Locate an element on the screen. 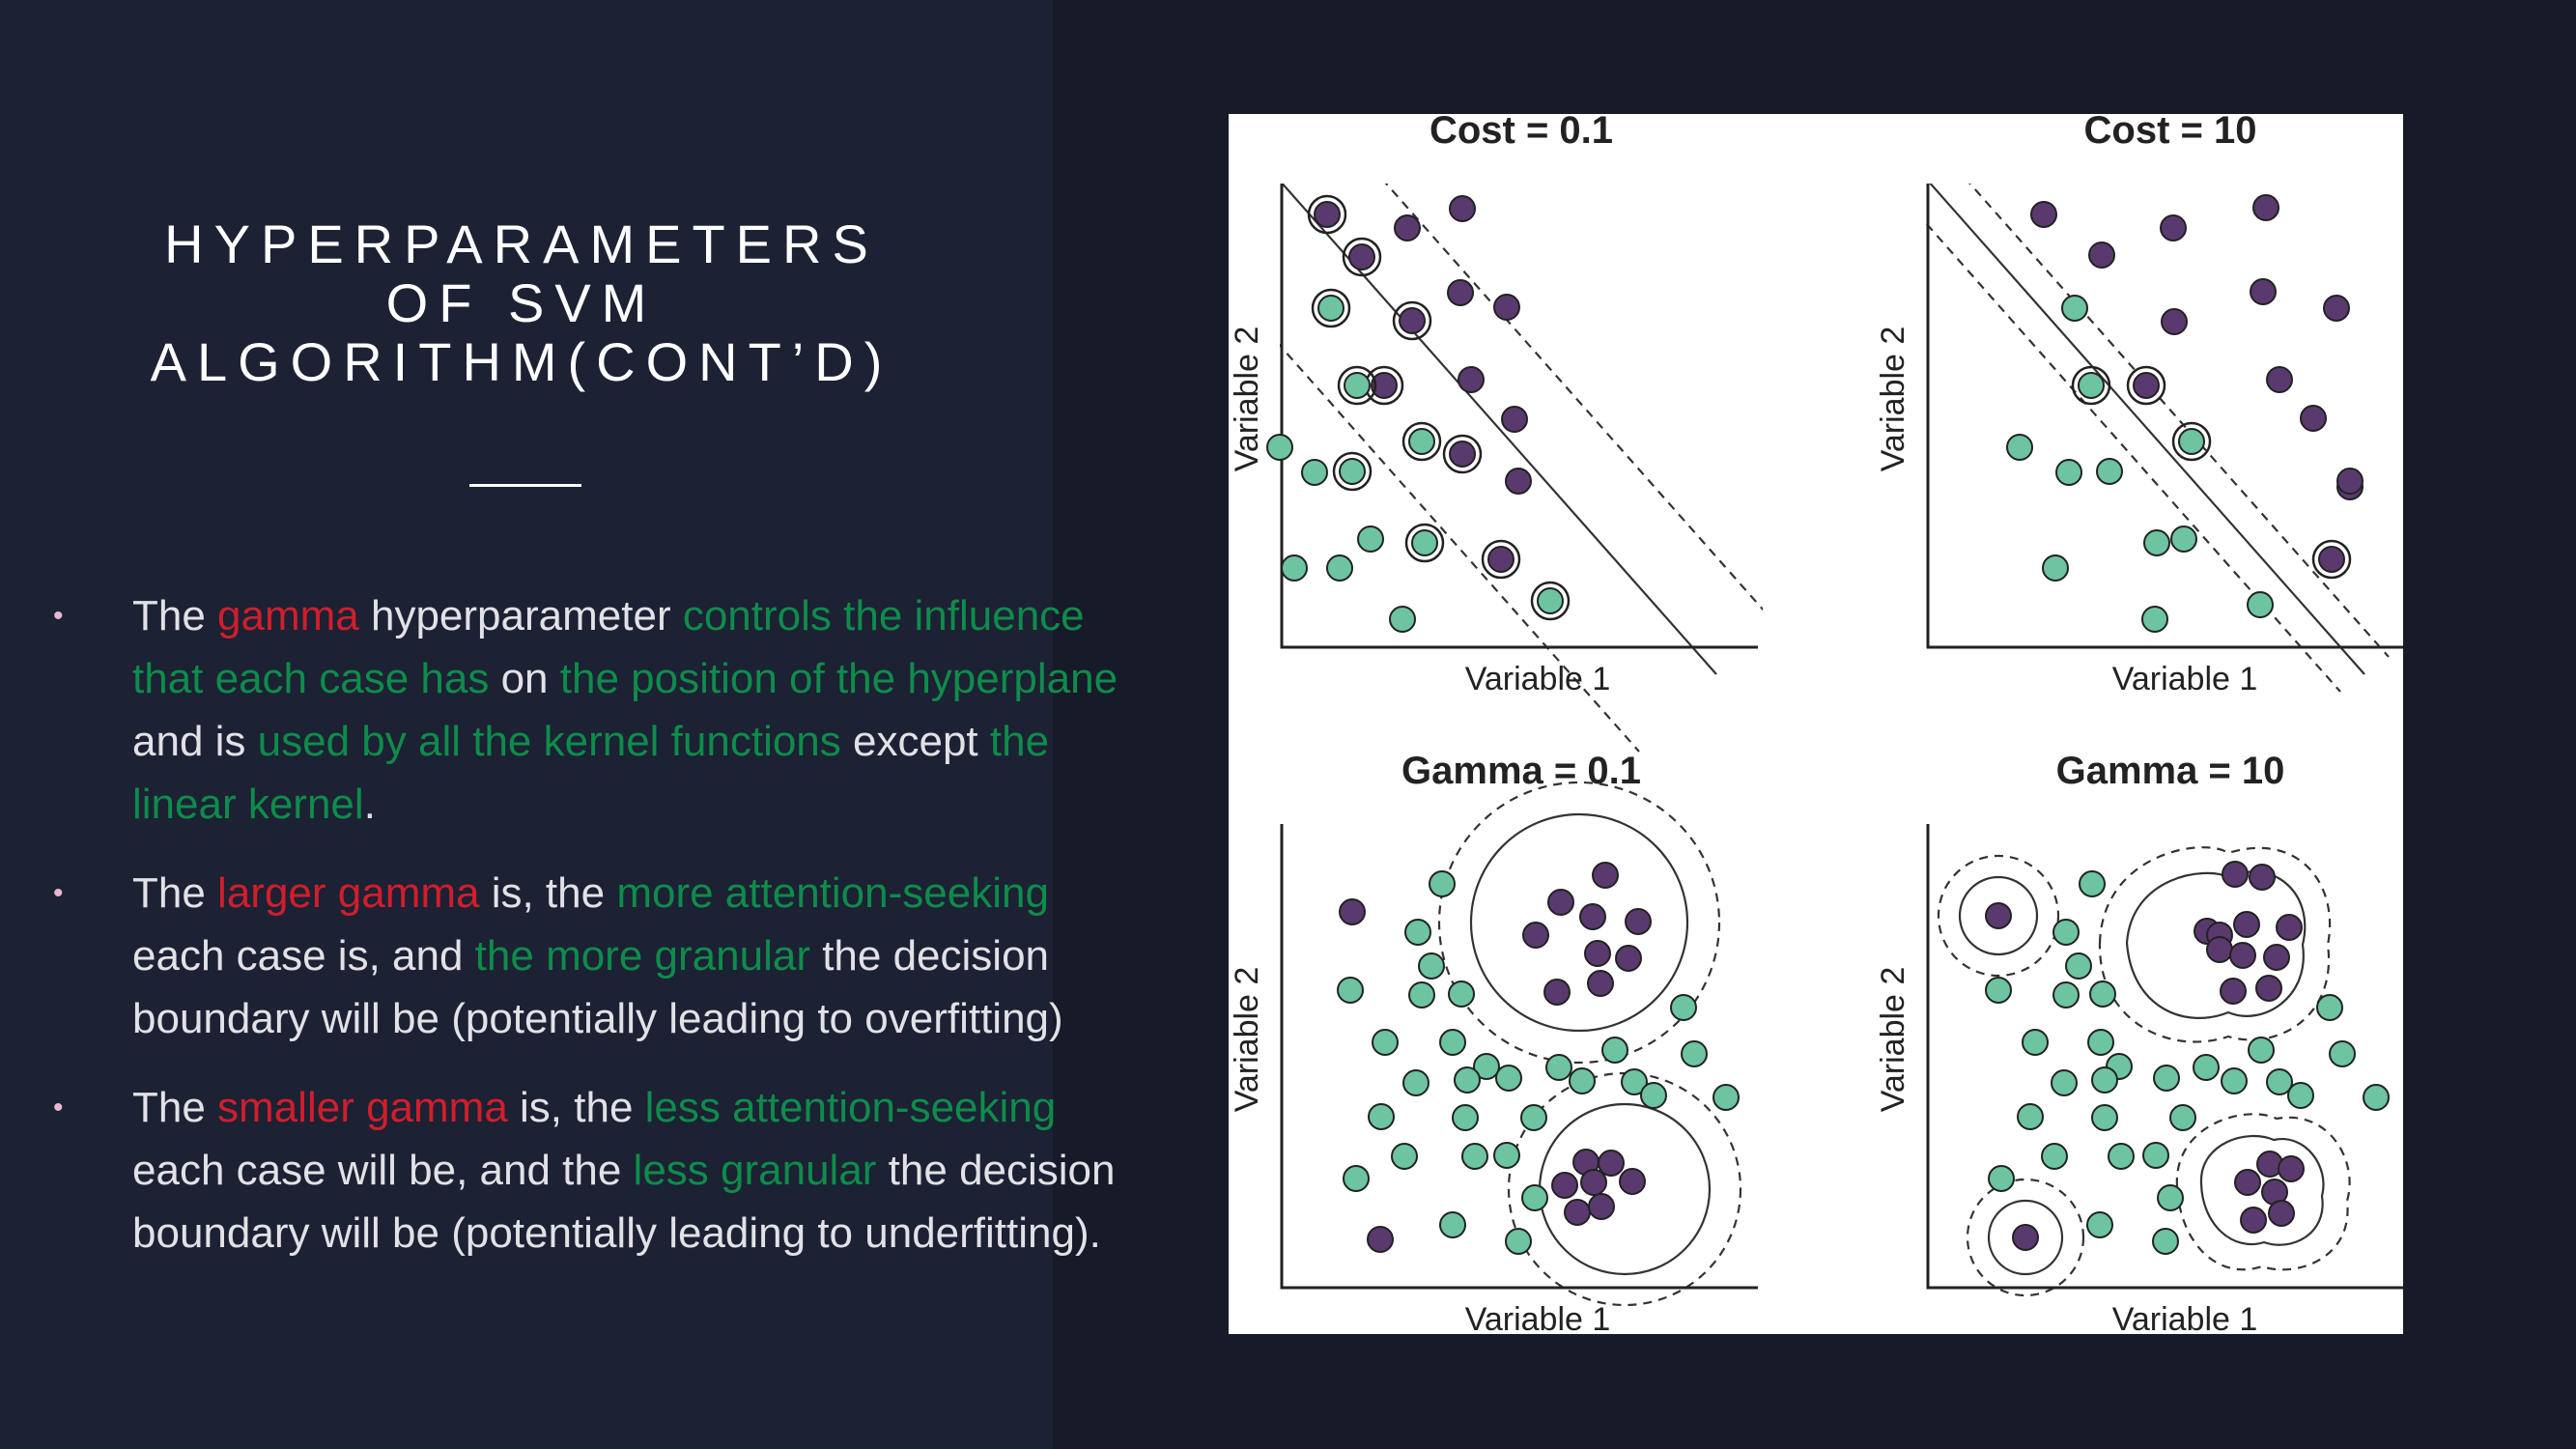 This screenshot has height=1449, width=2576. bullet-text: is, the is located at coordinates (576, 1107).